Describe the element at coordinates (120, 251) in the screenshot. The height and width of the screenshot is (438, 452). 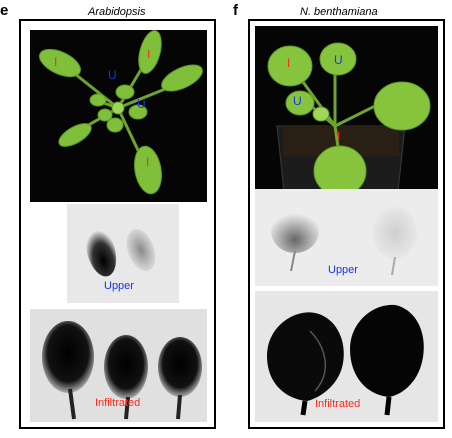
I see `arabidopsis-upper-leaf-signals` at that location.